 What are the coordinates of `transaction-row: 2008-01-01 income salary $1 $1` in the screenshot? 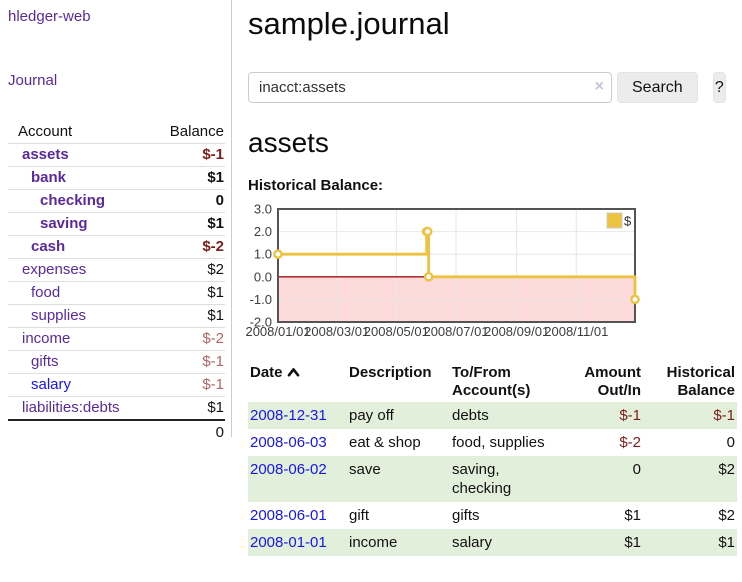 It's located at (492, 542).